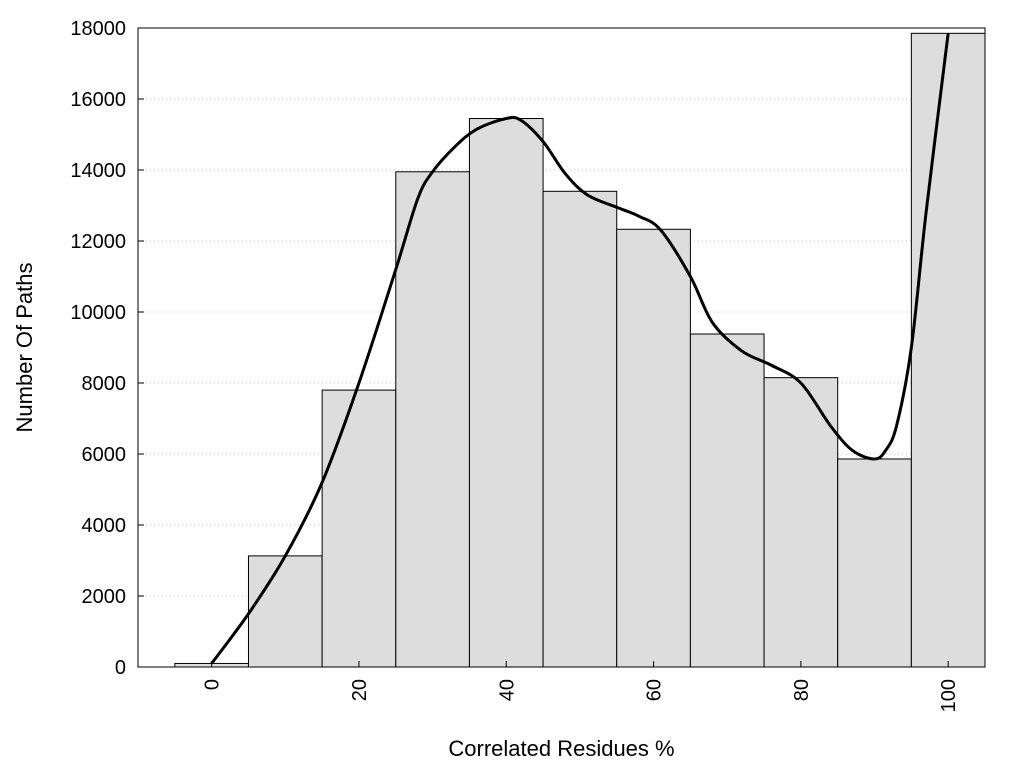 This screenshot has width=1024, height=768. I want to click on y-tick-label: 12000, so click(98, 242).